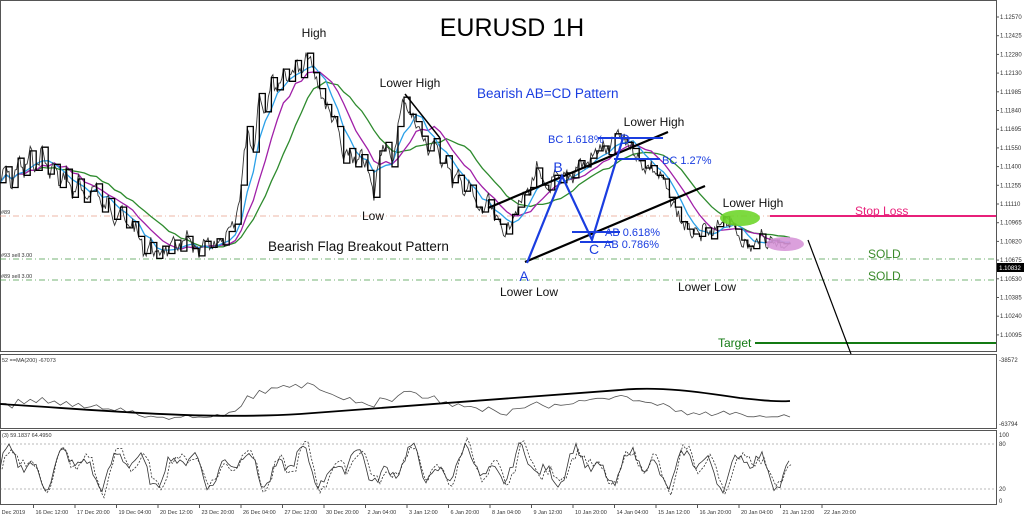 The height and width of the screenshot is (523, 1024). Describe the element at coordinates (547, 93) in the screenshot. I see `label-abcd: Bearish AB=CD Pattern` at that location.